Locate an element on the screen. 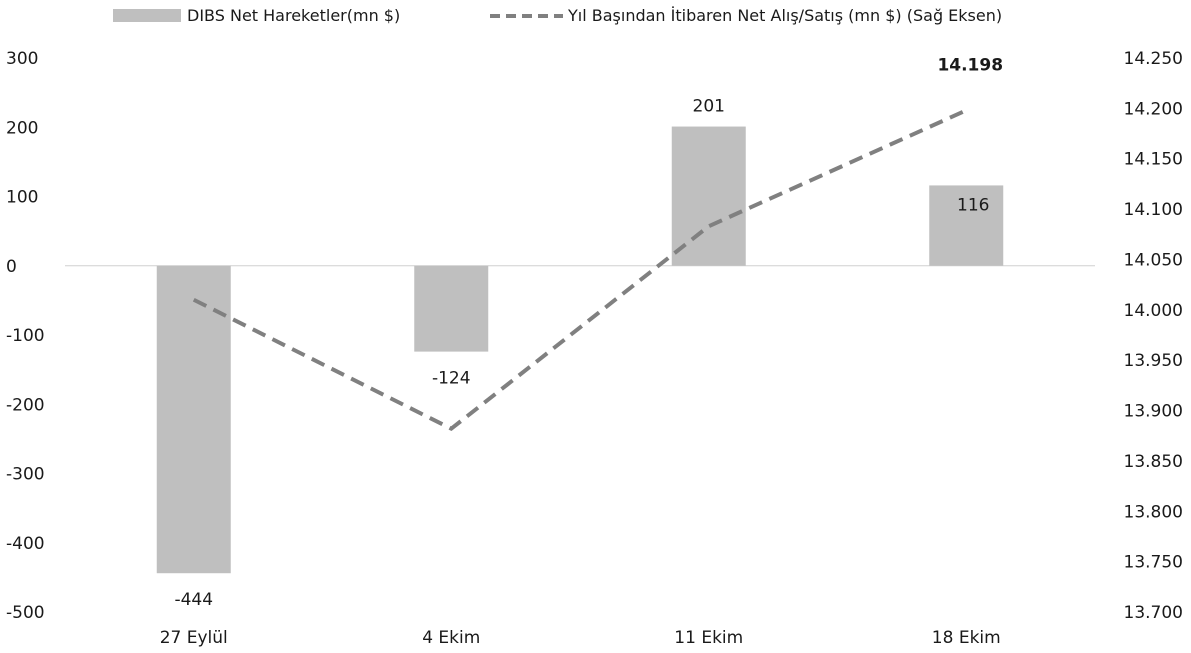  y-right-tick-label: 14.200 is located at coordinates (1153, 109).